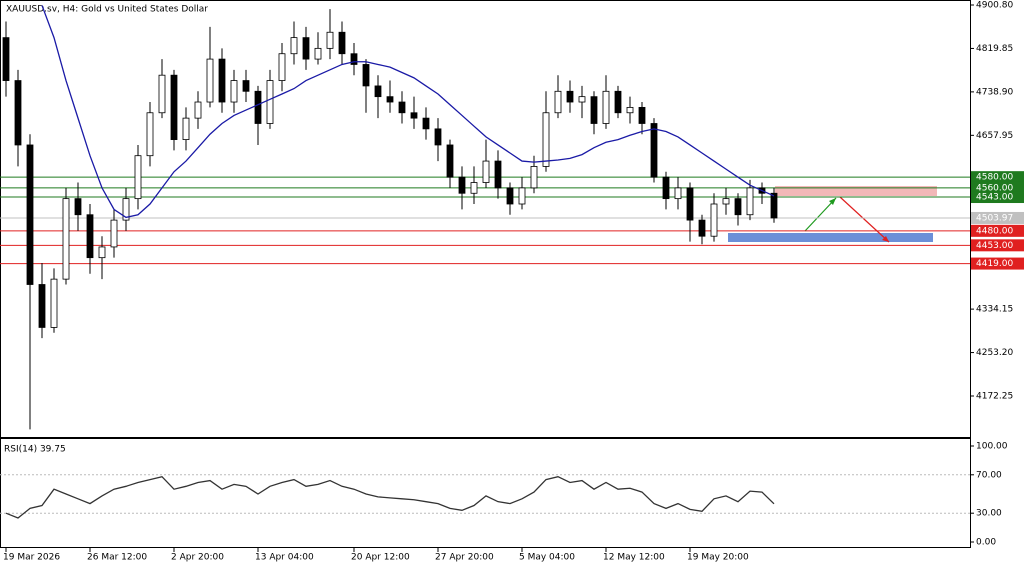  What do you see at coordinates (547, 558) in the screenshot?
I see `x-tick-label: 5 May 04:00` at bounding box center [547, 558].